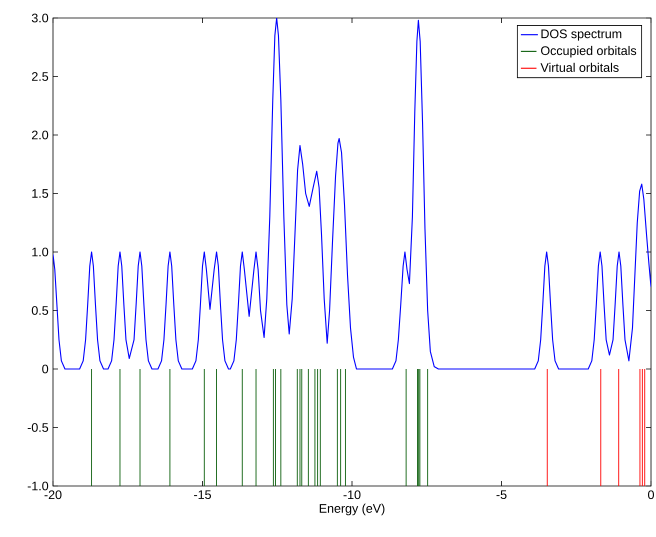  Describe the element at coordinates (40, 310) in the screenshot. I see `y-tick-label: 0.5` at that location.